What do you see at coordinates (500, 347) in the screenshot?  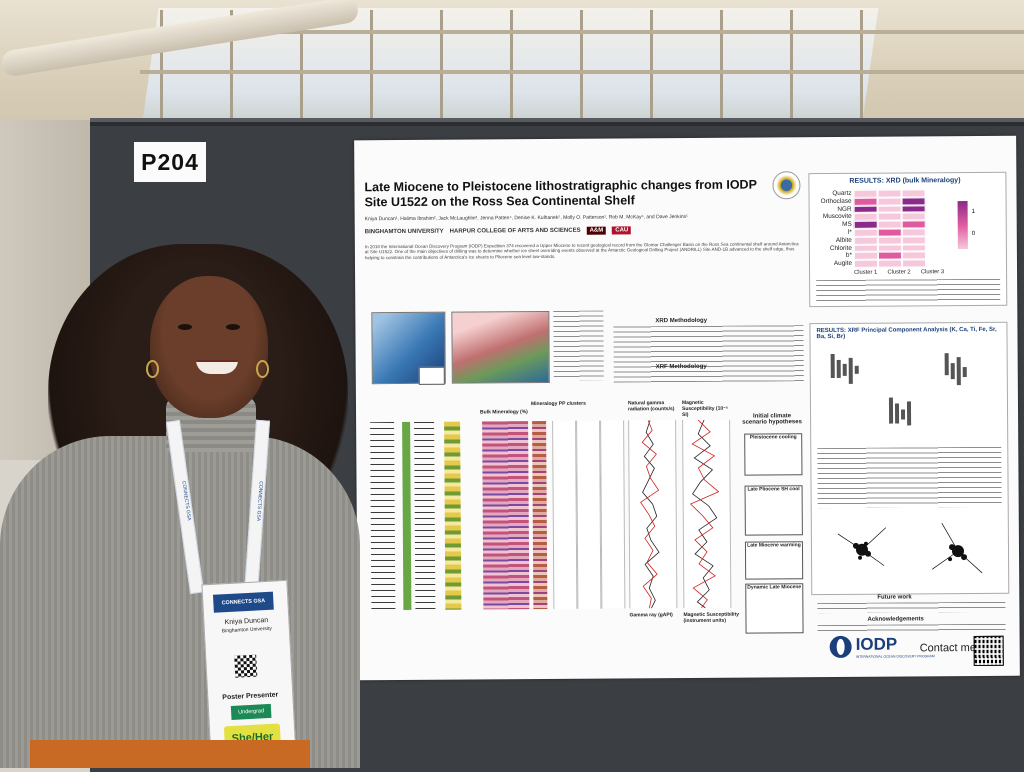 I see `seismic-section-figure` at bounding box center [500, 347].